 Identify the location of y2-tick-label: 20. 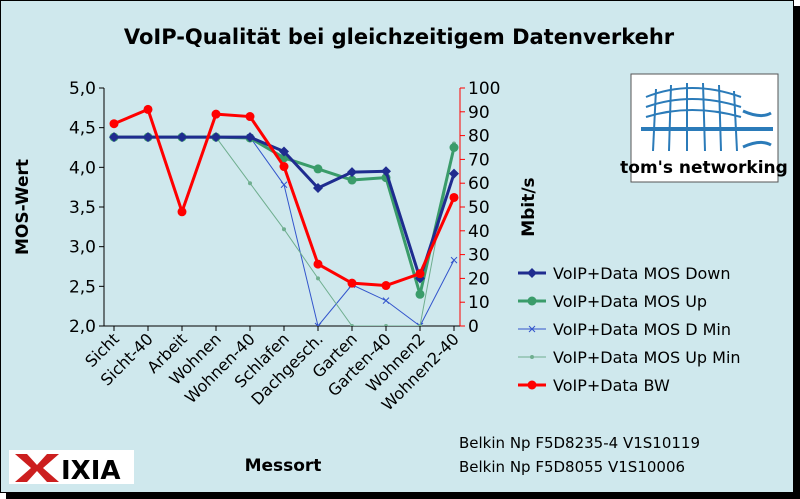
(479, 279).